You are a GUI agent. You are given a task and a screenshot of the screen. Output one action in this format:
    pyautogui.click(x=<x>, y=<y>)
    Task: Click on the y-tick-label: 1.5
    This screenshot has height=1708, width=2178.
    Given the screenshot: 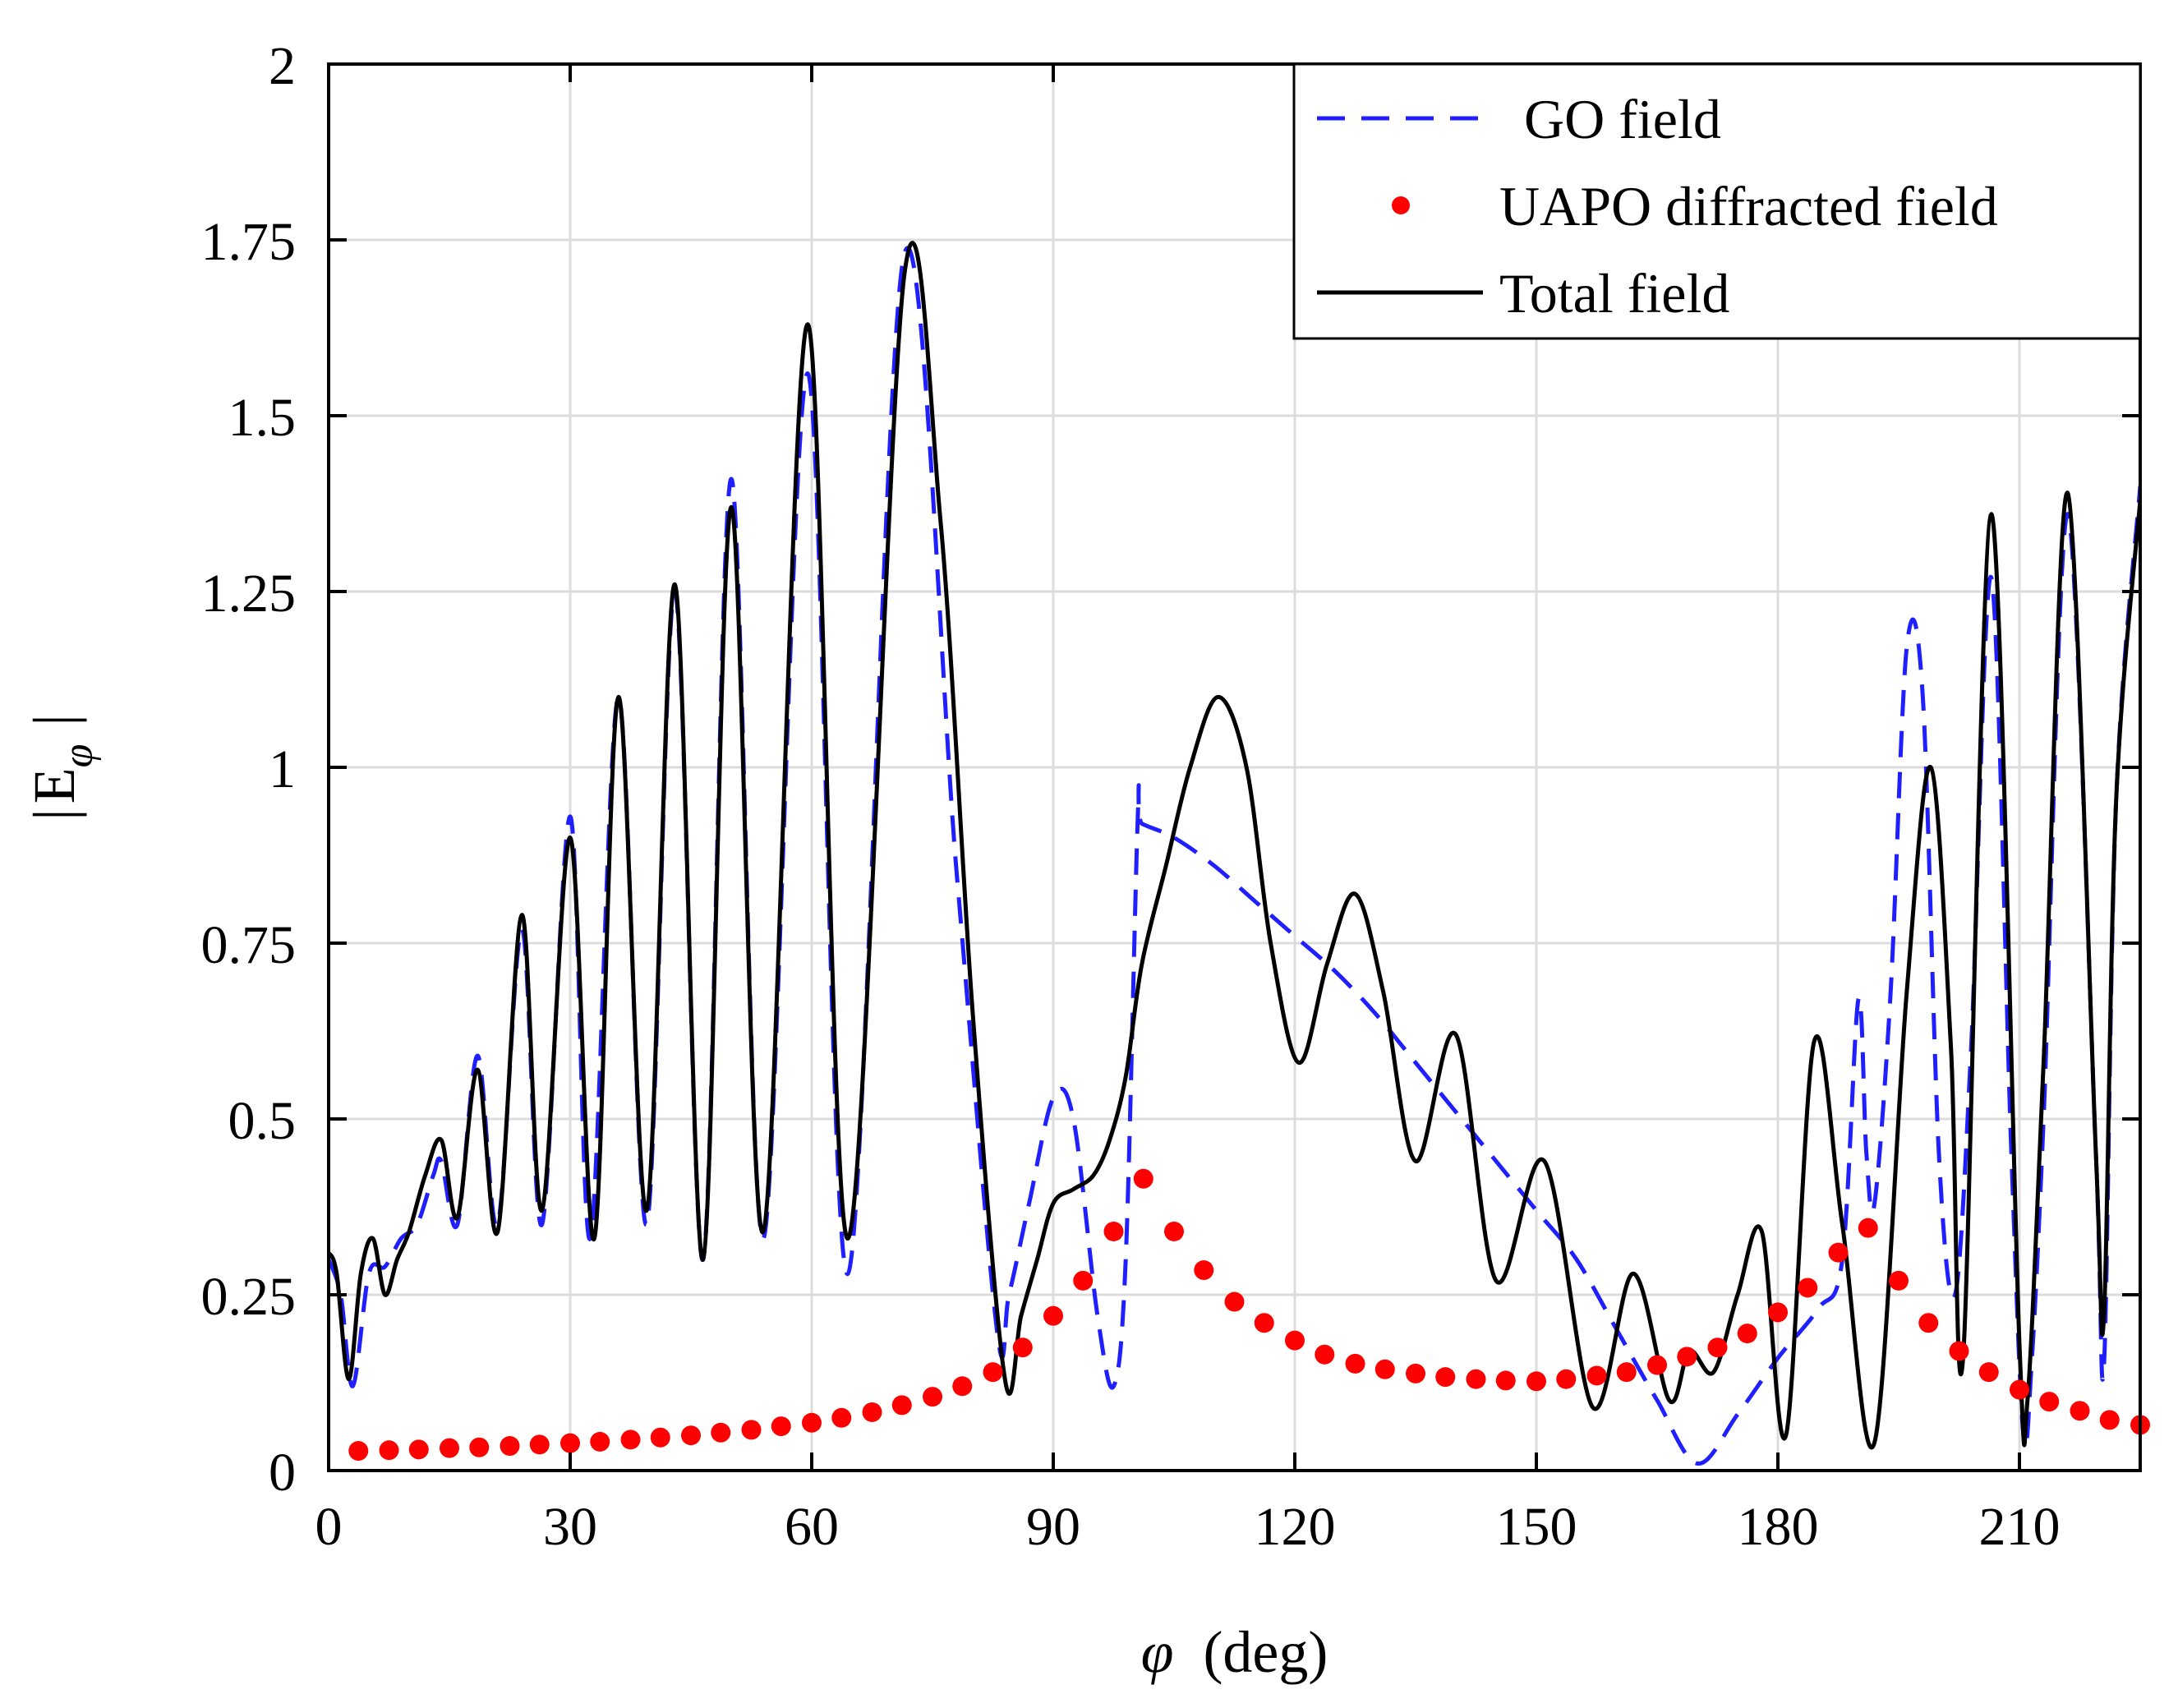 What is the action you would take?
    pyautogui.click(x=262, y=418)
    